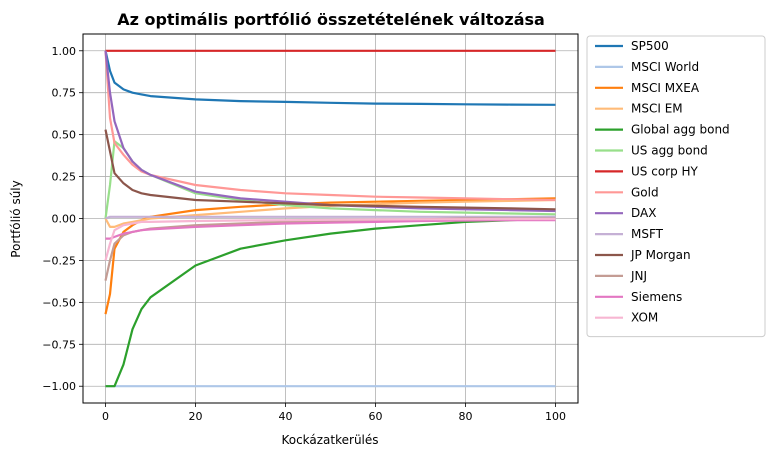 The image size is (772, 457). Describe the element at coordinates (647, 234) in the screenshot. I see `legend-label: MSFT` at that location.